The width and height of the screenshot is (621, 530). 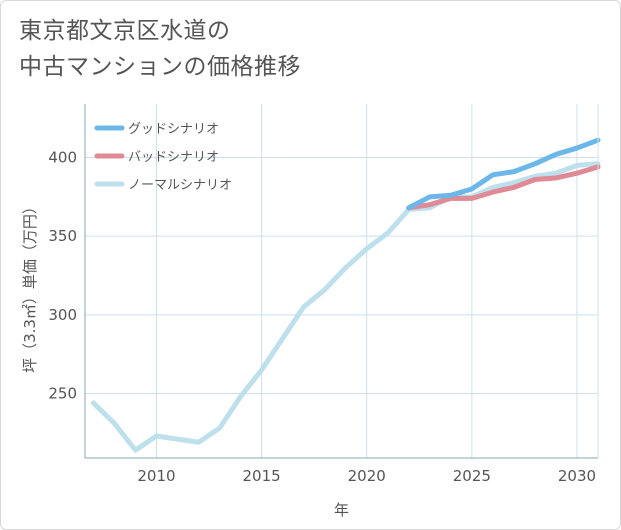 What do you see at coordinates (341, 510) in the screenshot?
I see `x-axis-title: 年` at bounding box center [341, 510].